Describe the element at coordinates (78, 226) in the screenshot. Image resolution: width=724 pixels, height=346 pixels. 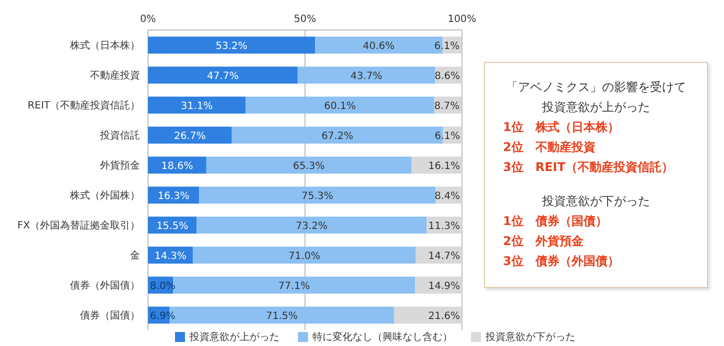
I see `y-tick-label: FX（外国為替証拠金取引）` at that location.